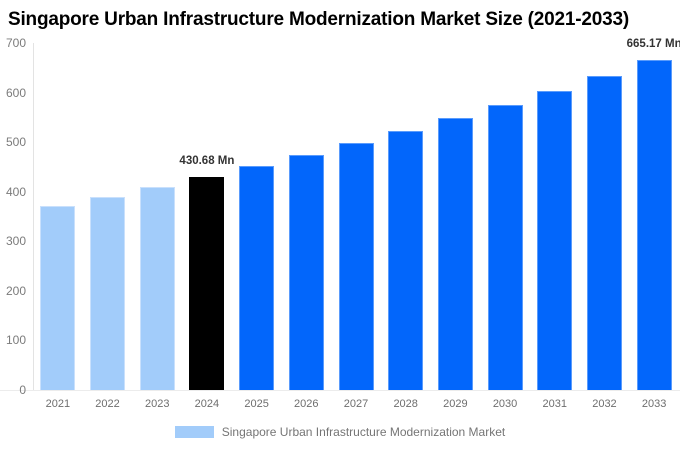  What do you see at coordinates (58, 404) in the screenshot?
I see `x-tick-label-2021: 2021` at bounding box center [58, 404].